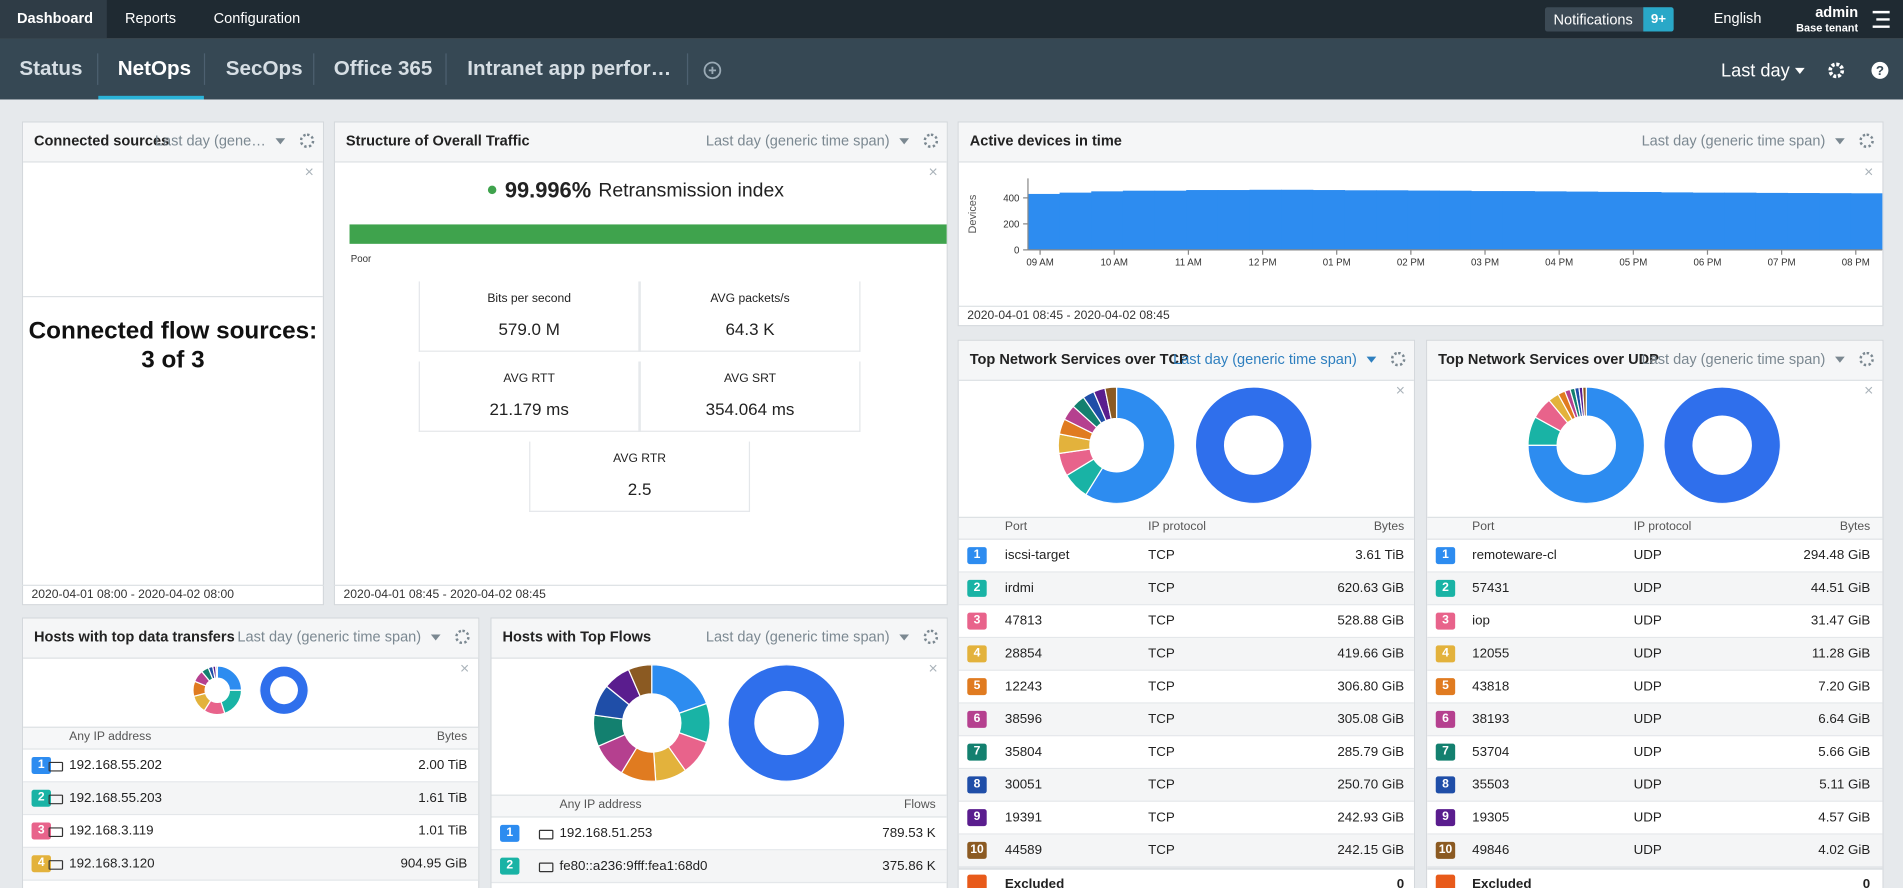  I want to click on cell: 47813, so click(1023, 621).